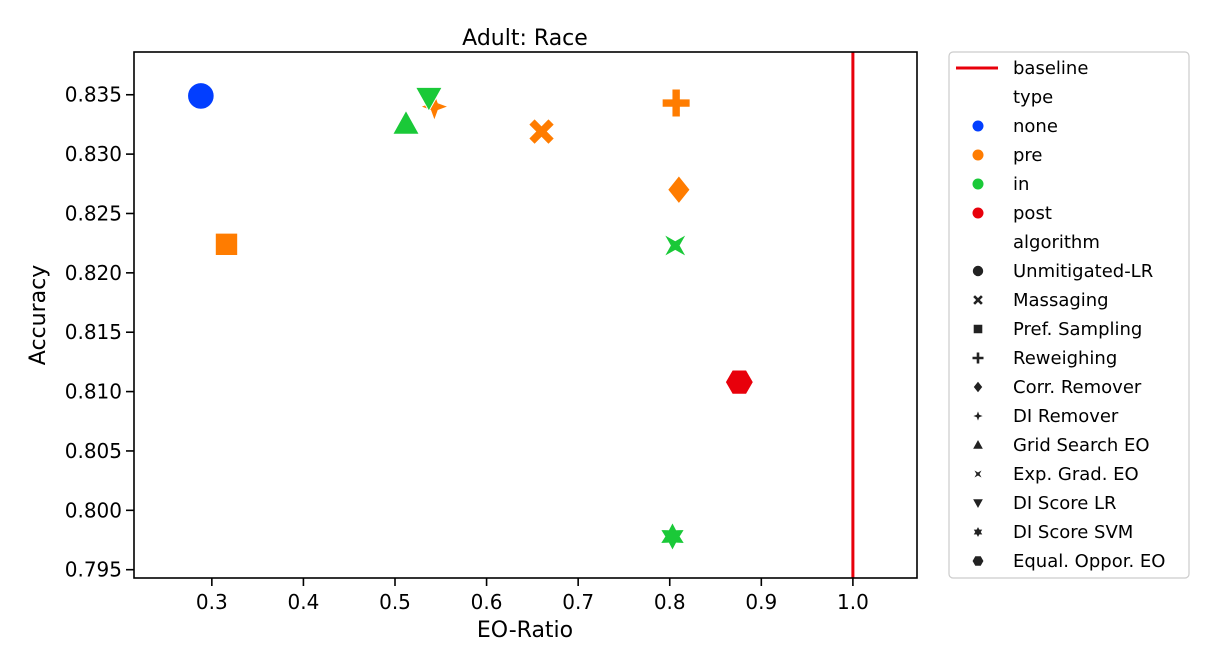 The width and height of the screenshot is (1224, 669). I want to click on legend-label: baseline, so click(1050, 68).